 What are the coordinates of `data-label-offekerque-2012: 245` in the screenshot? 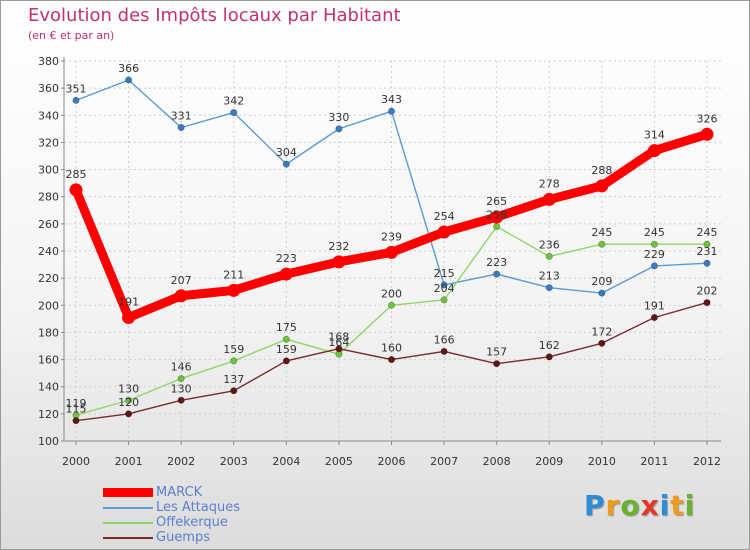 It's located at (707, 232).